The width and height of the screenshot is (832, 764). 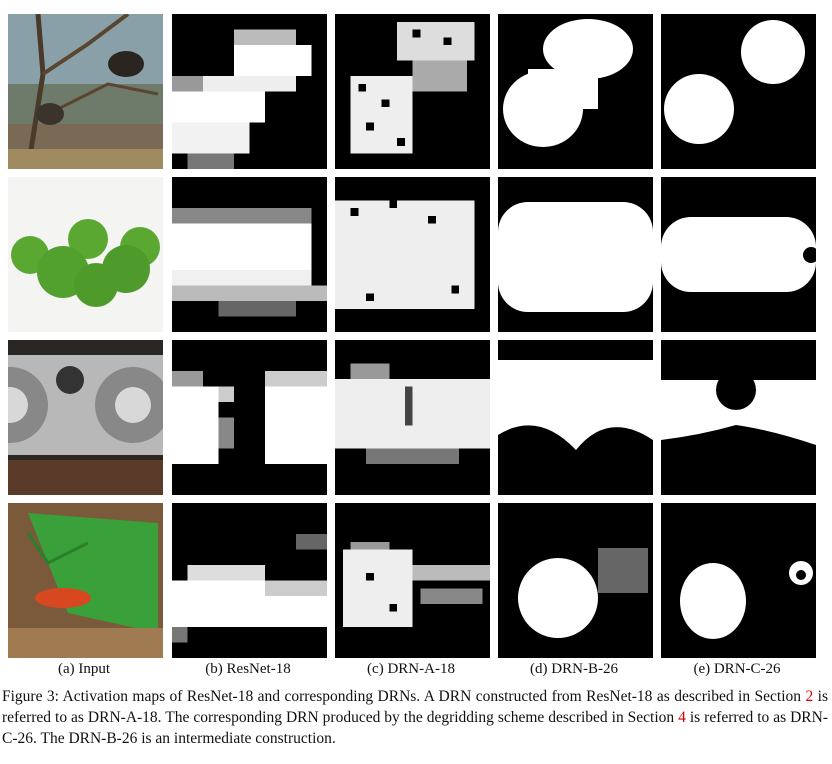 I want to click on subfigure-label-drn-c-26: (e) DRN-C-26, so click(x=737, y=669).